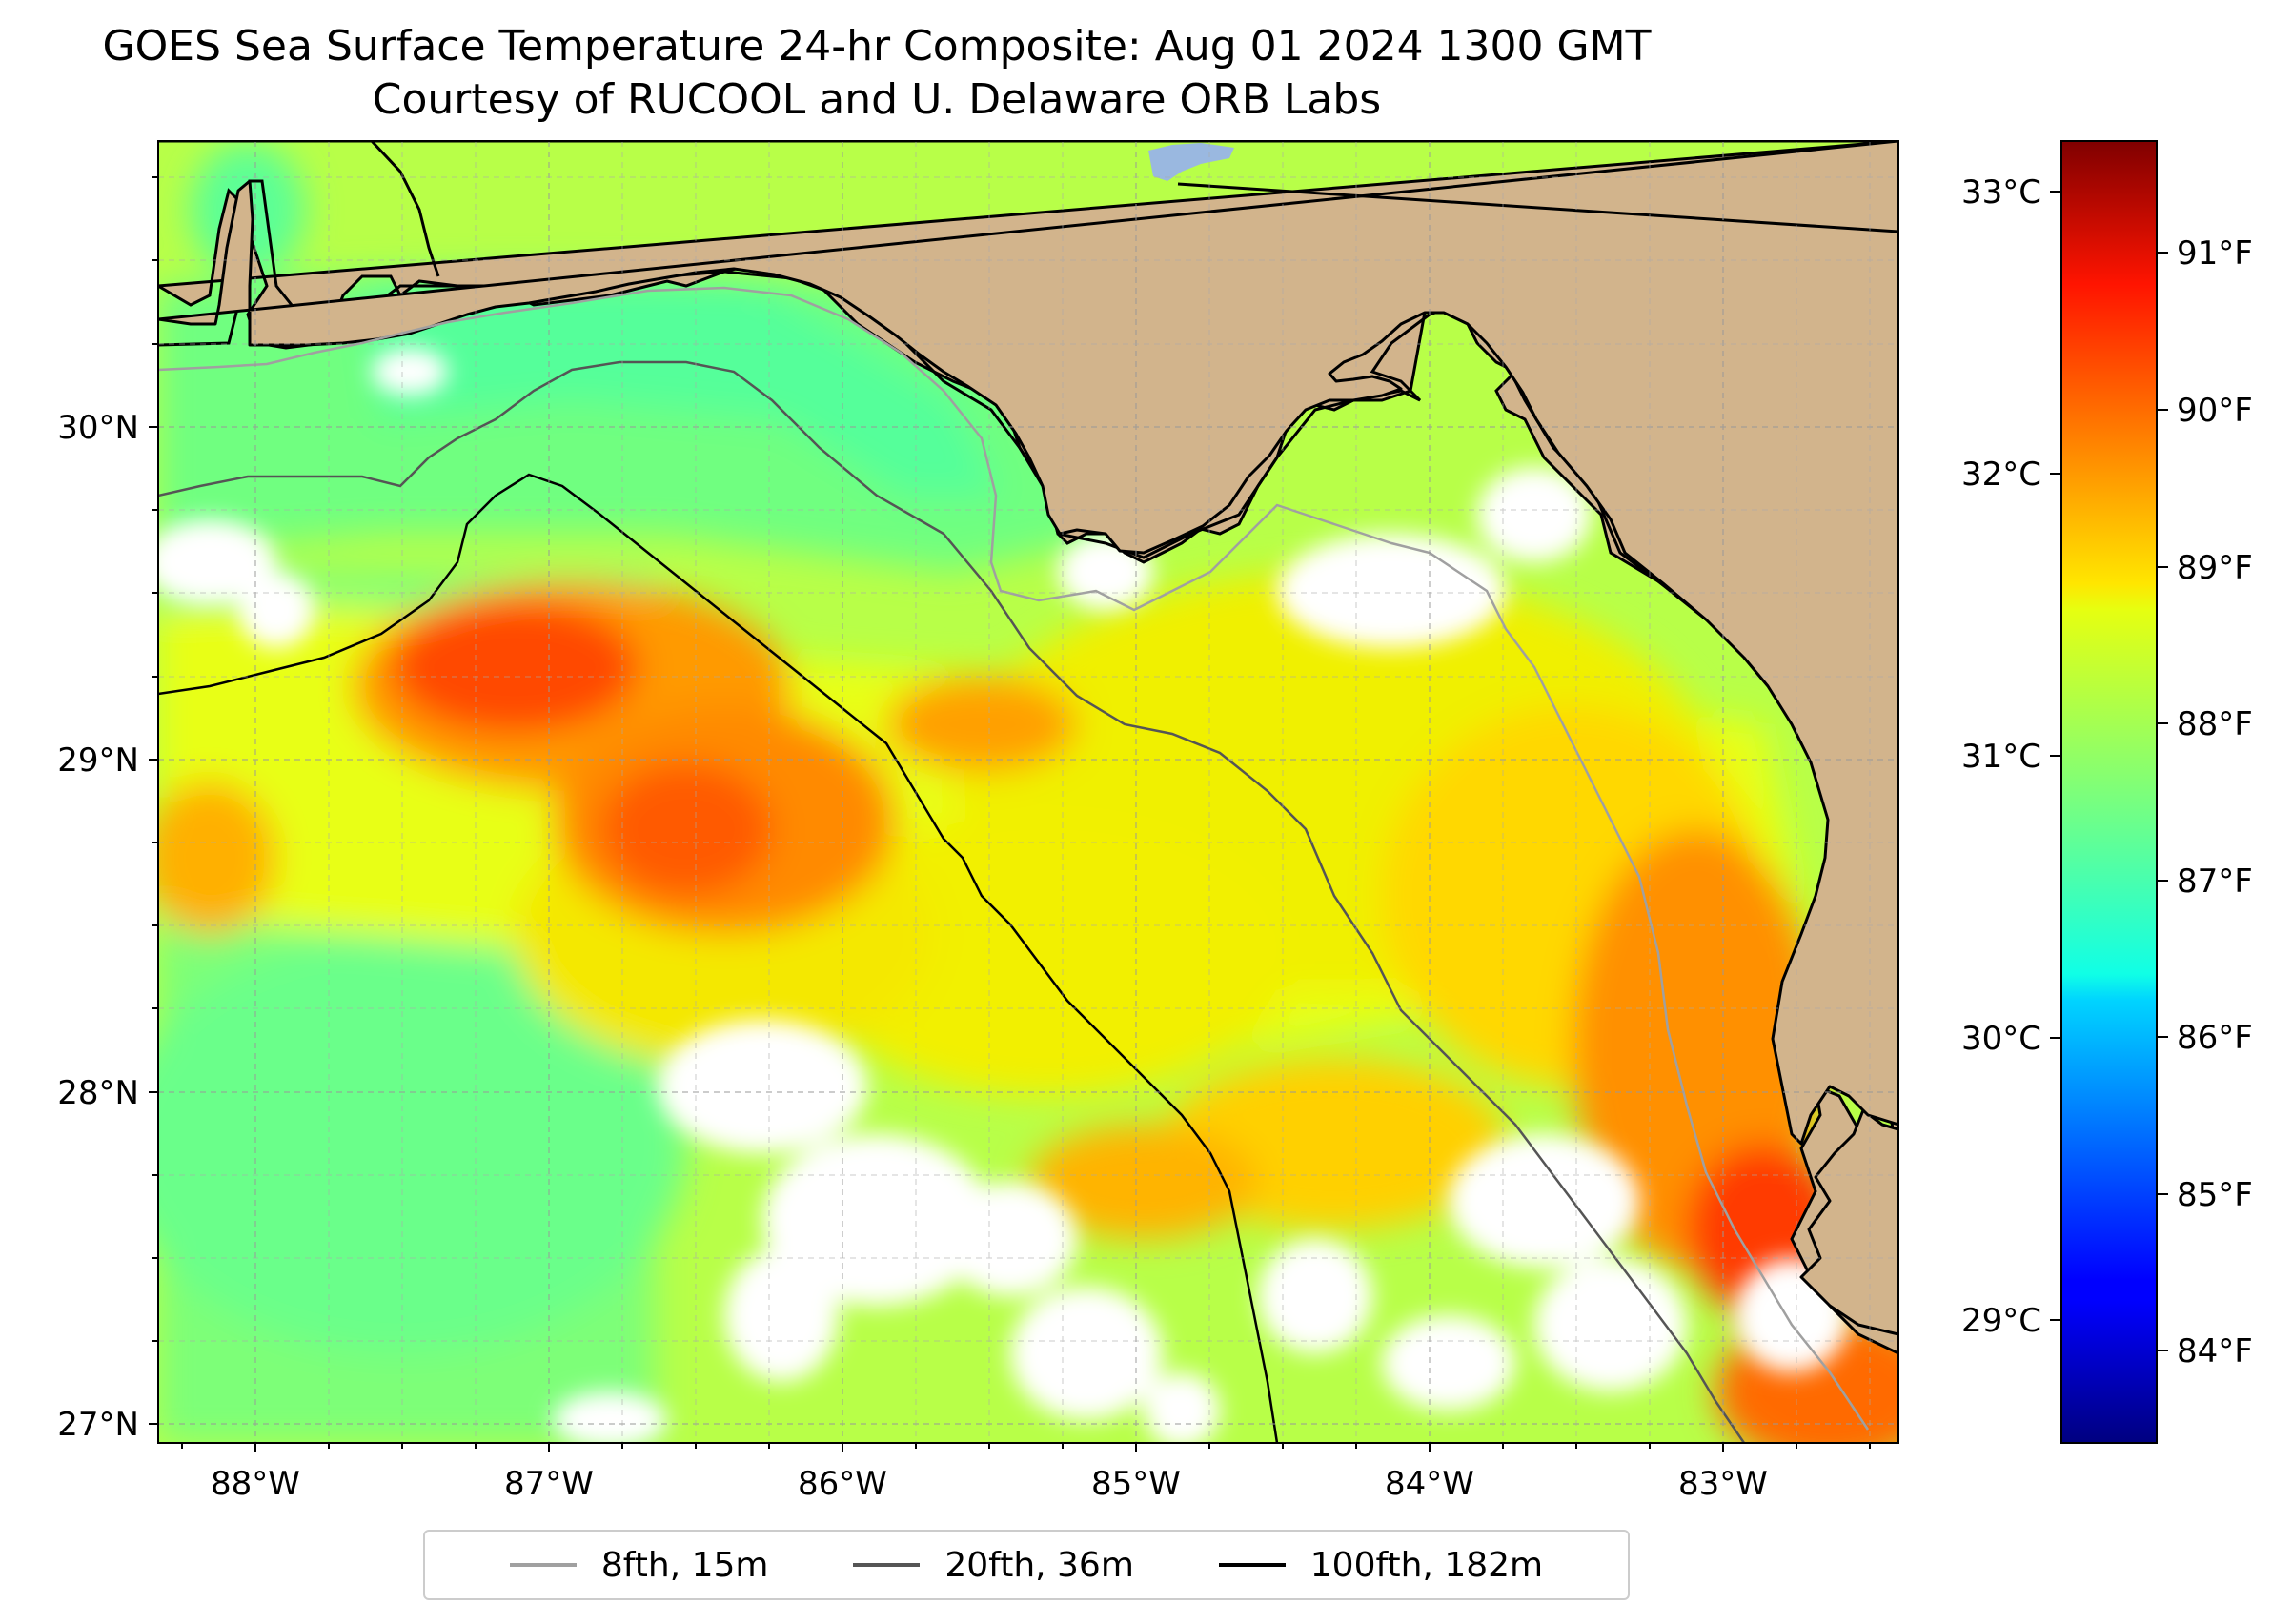 This screenshot has width=2293, height=1624. I want to click on legend-label: 20fth, 36m, so click(1039, 1565).